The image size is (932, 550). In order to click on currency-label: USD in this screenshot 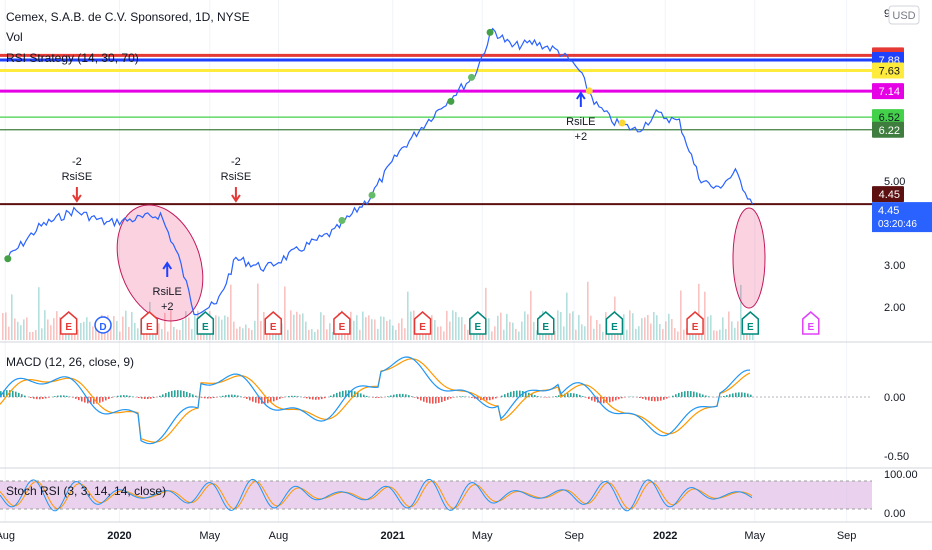, I will do `click(903, 16)`.